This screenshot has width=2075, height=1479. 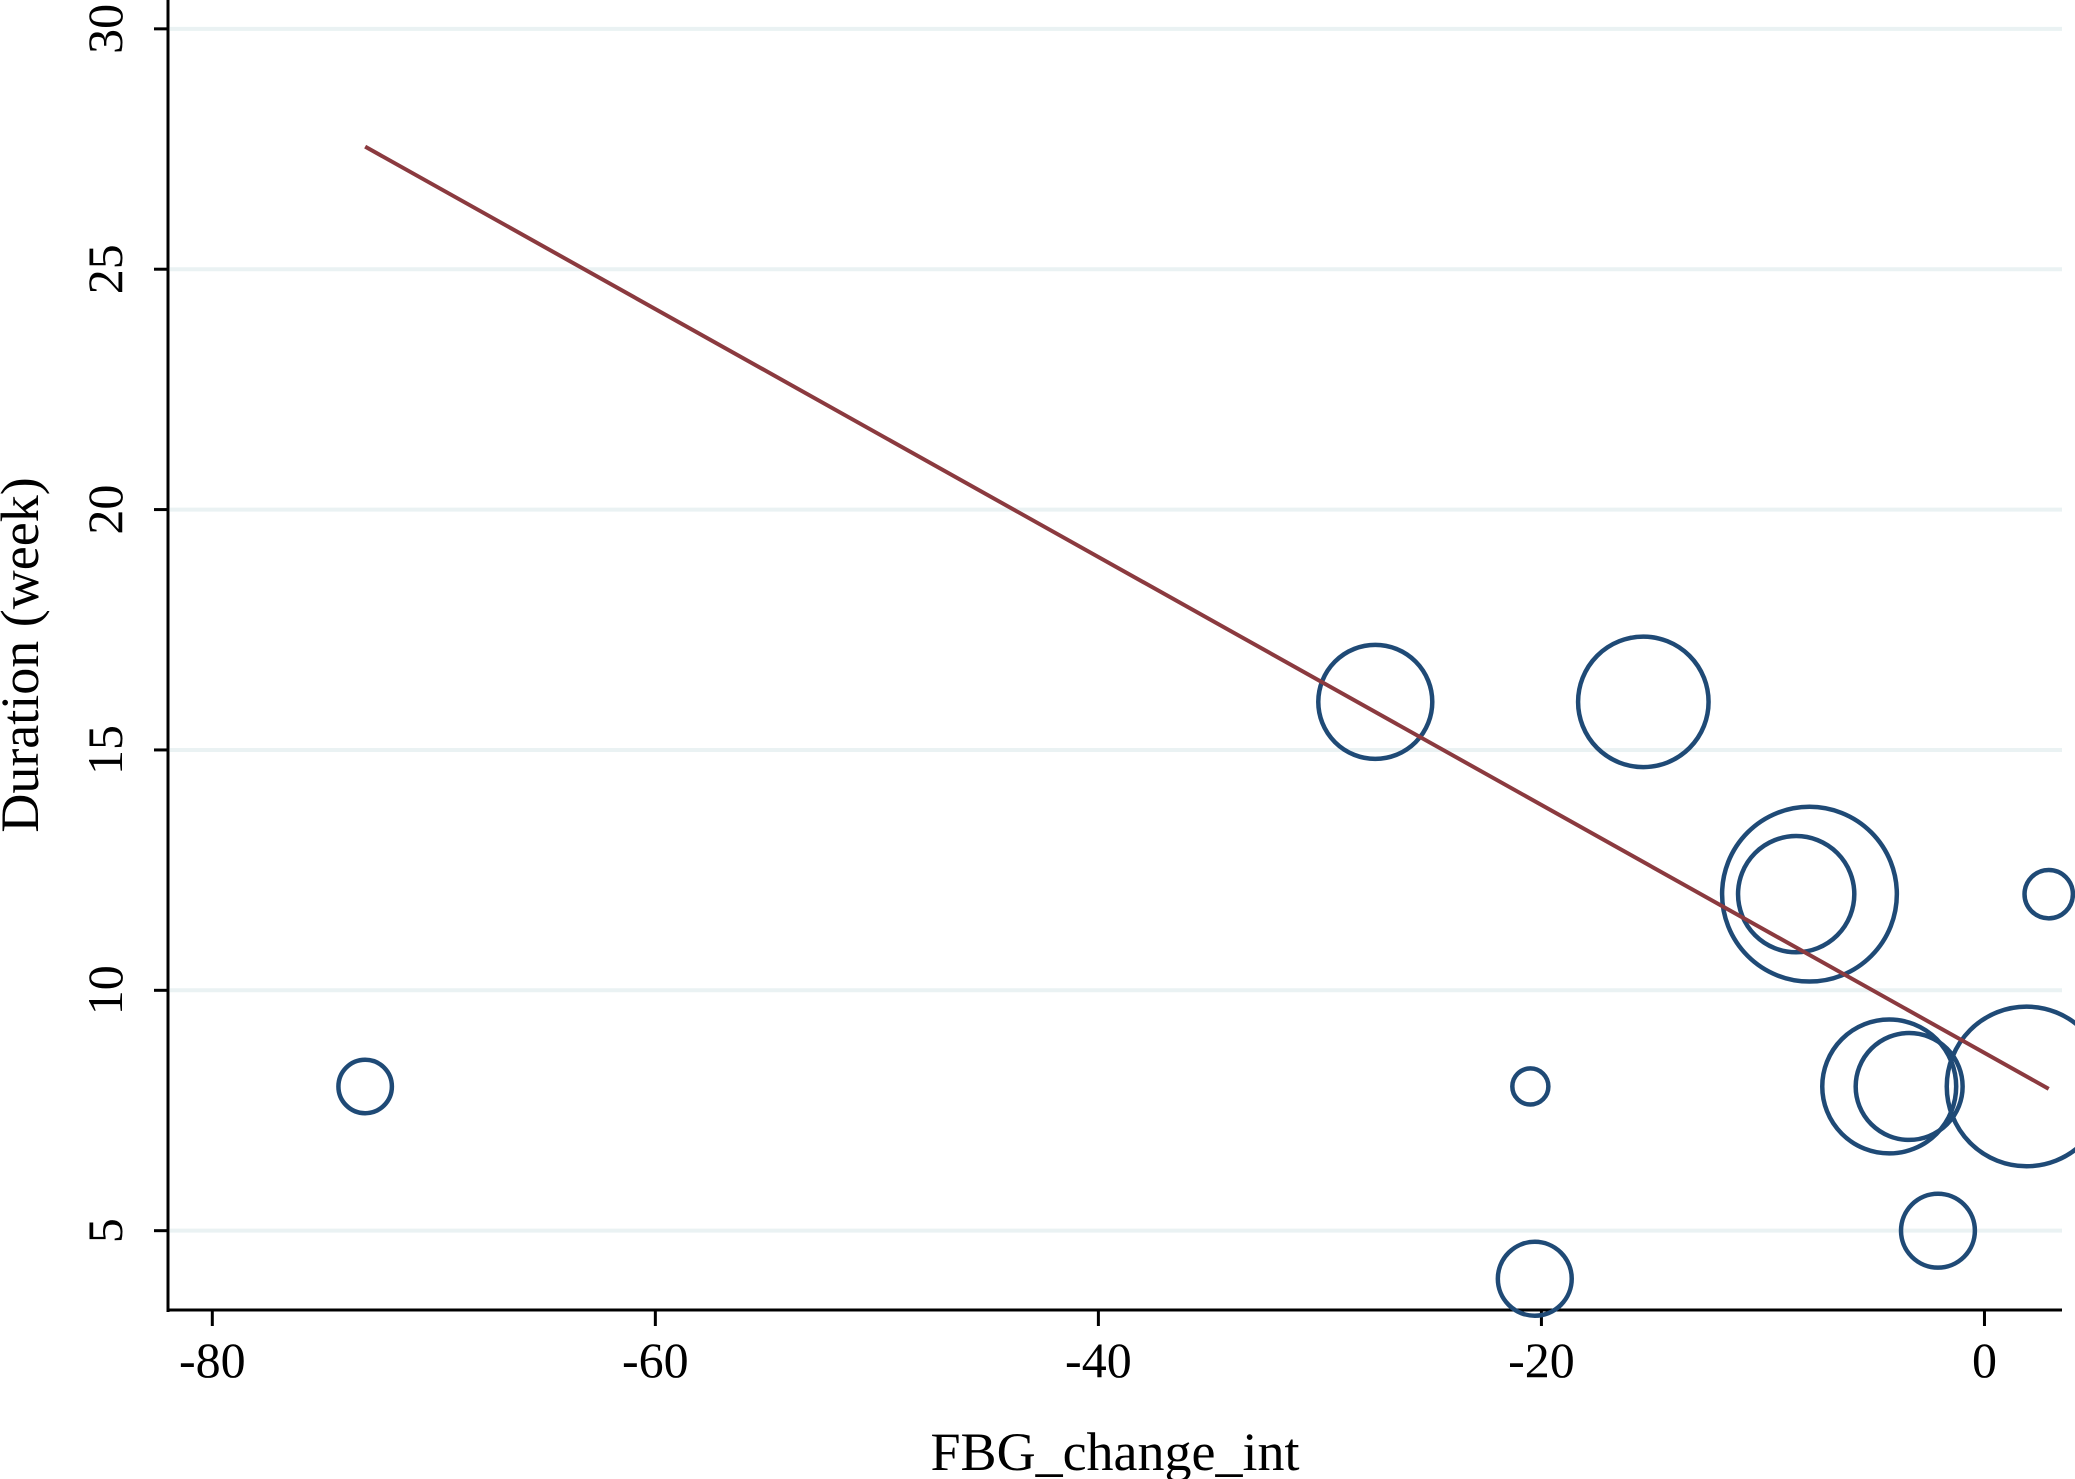 I want to click on y-tick-label: 25, so click(x=105, y=269).